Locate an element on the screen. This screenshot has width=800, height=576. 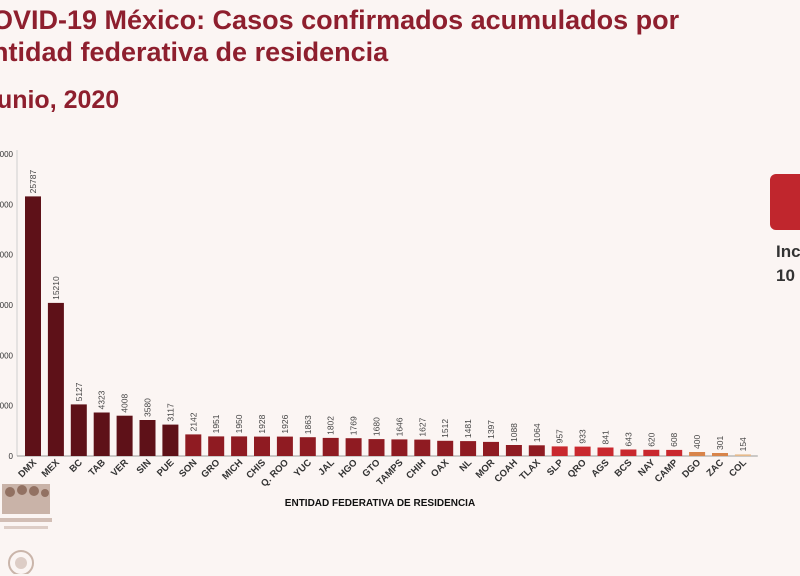
x-tick-label: SLP is located at coordinates (555, 467).